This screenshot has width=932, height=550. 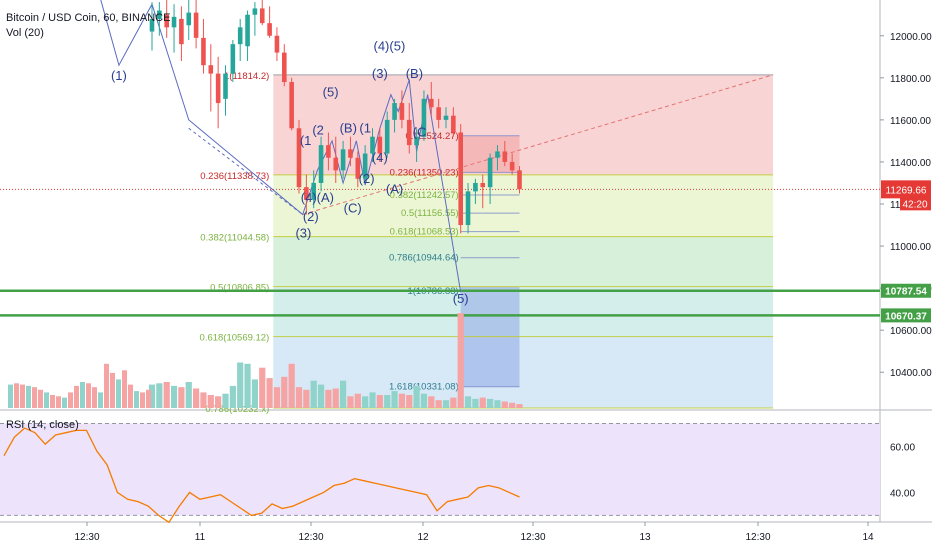 I want to click on wave-label: (B), so click(x=348, y=127).